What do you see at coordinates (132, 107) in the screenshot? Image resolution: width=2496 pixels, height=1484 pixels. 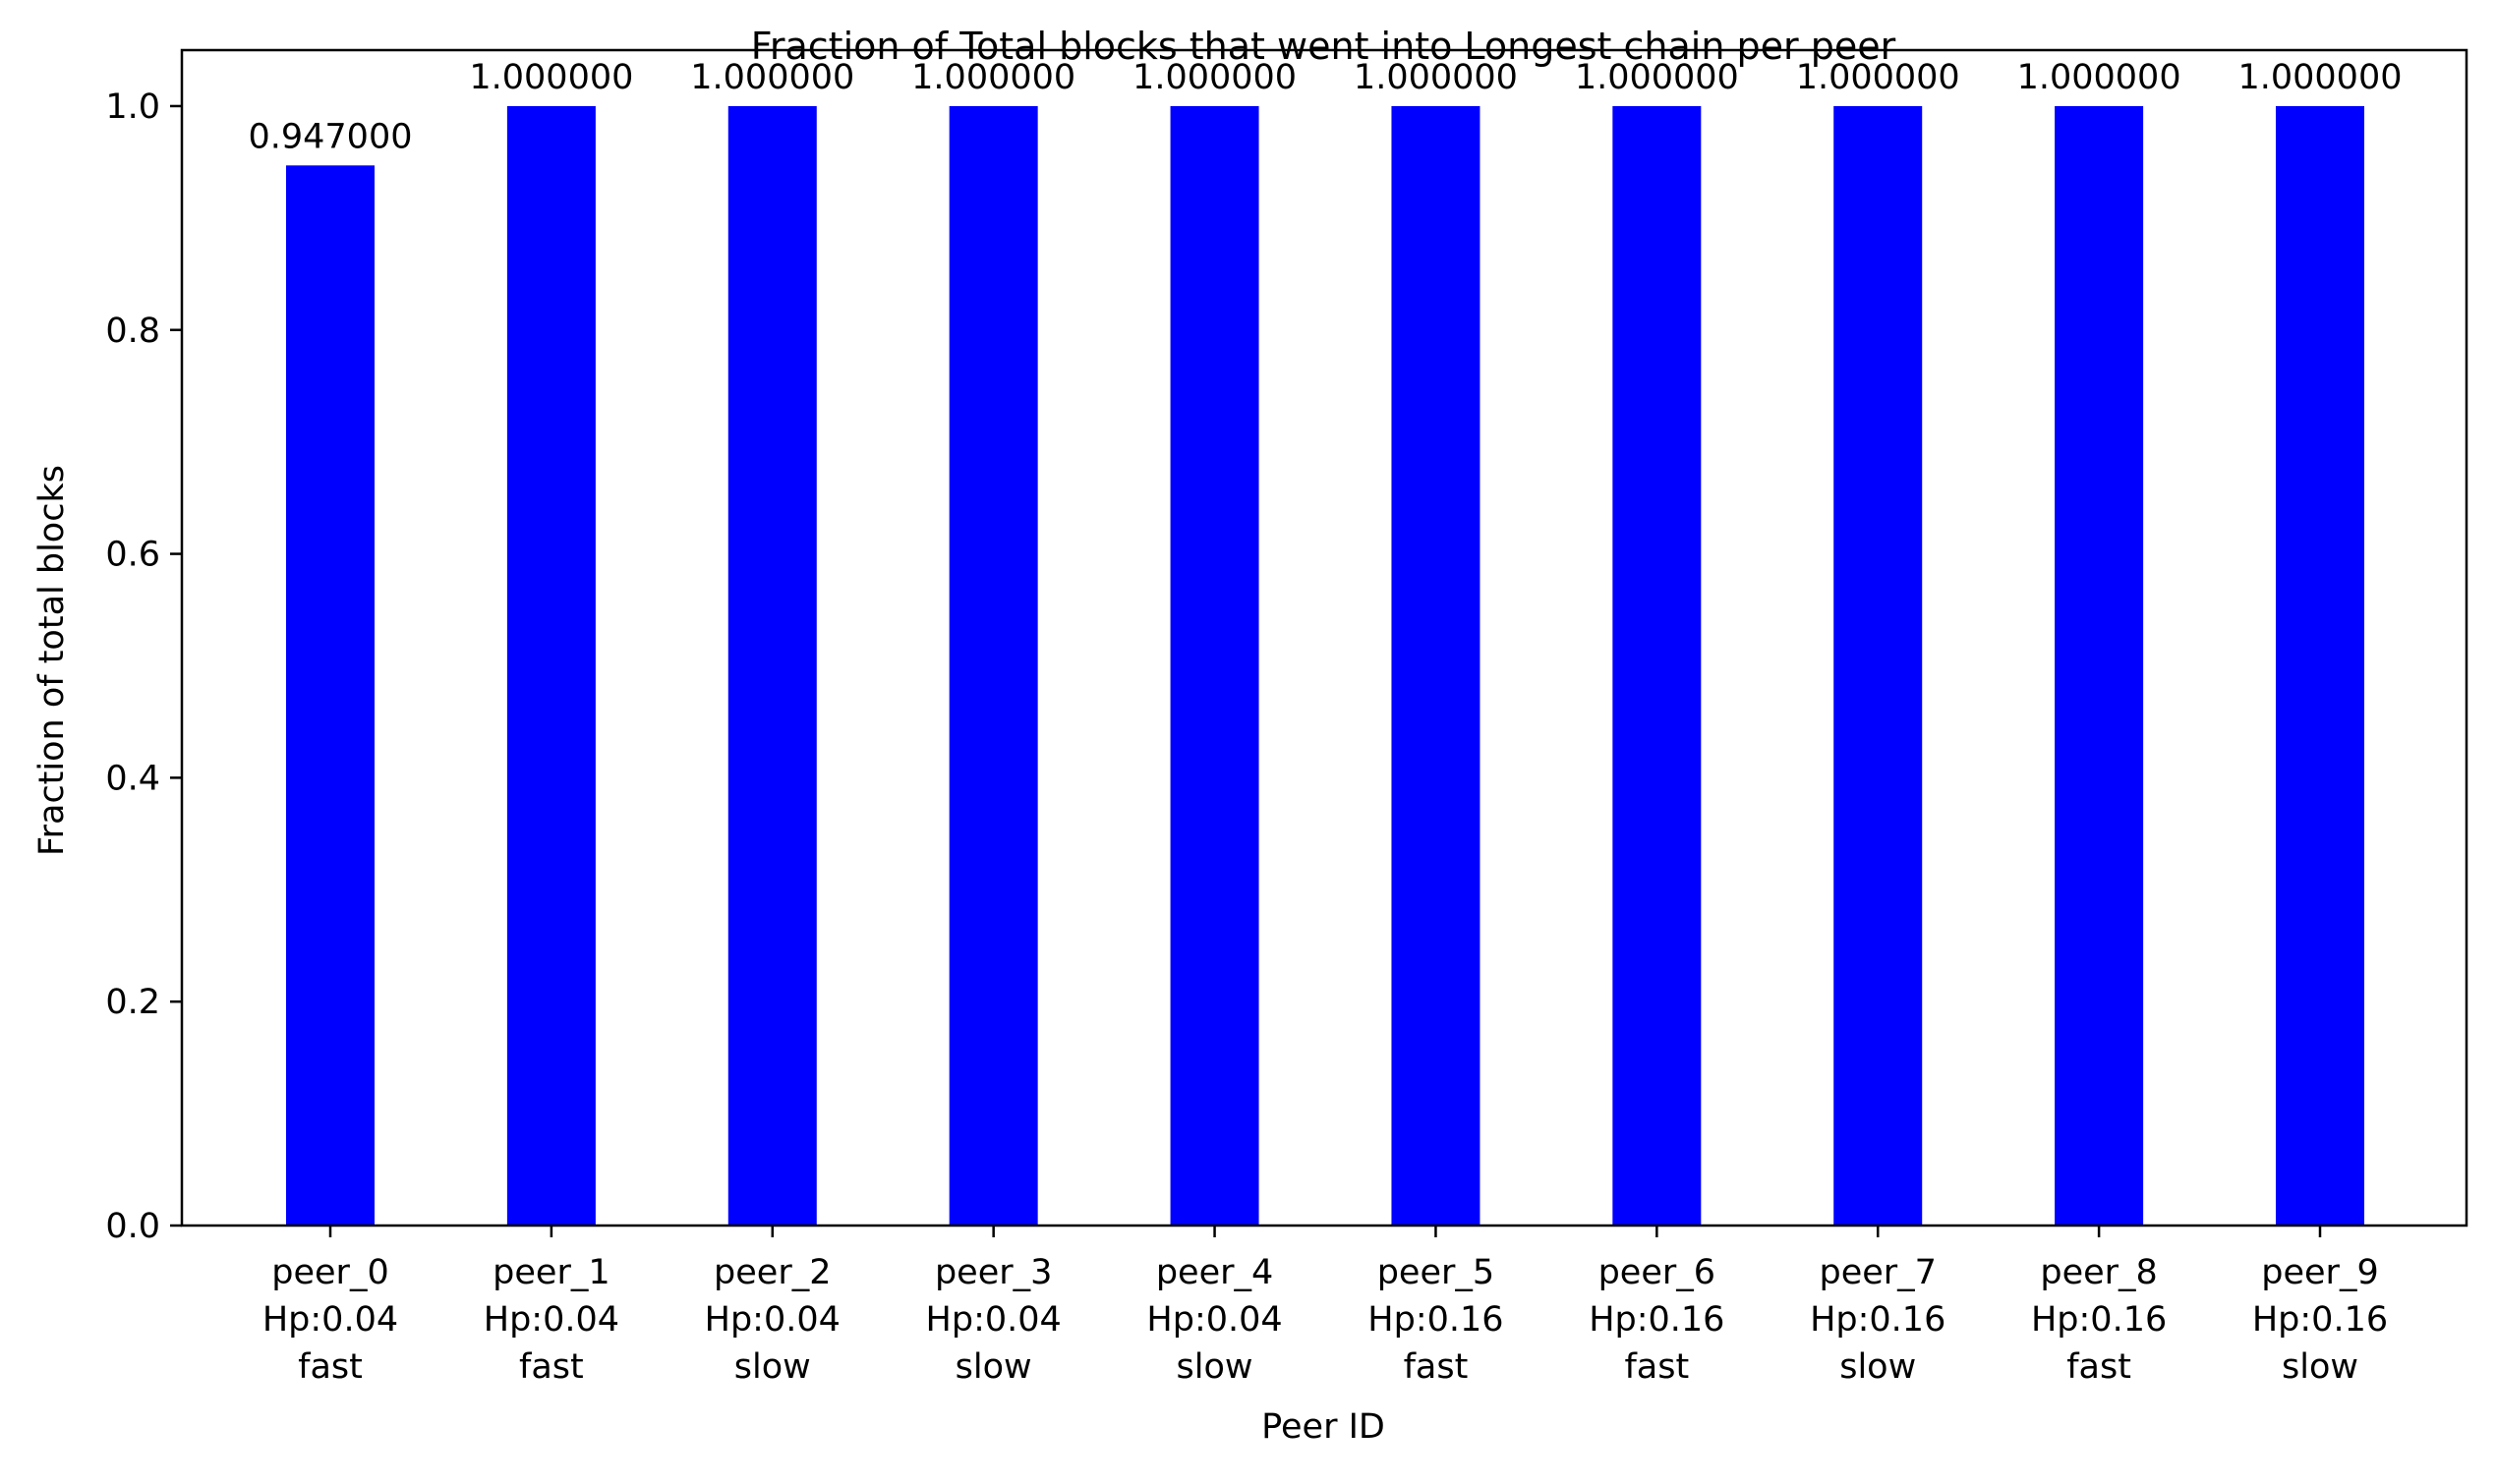 I see `y-tick-label: 1.0` at bounding box center [132, 107].